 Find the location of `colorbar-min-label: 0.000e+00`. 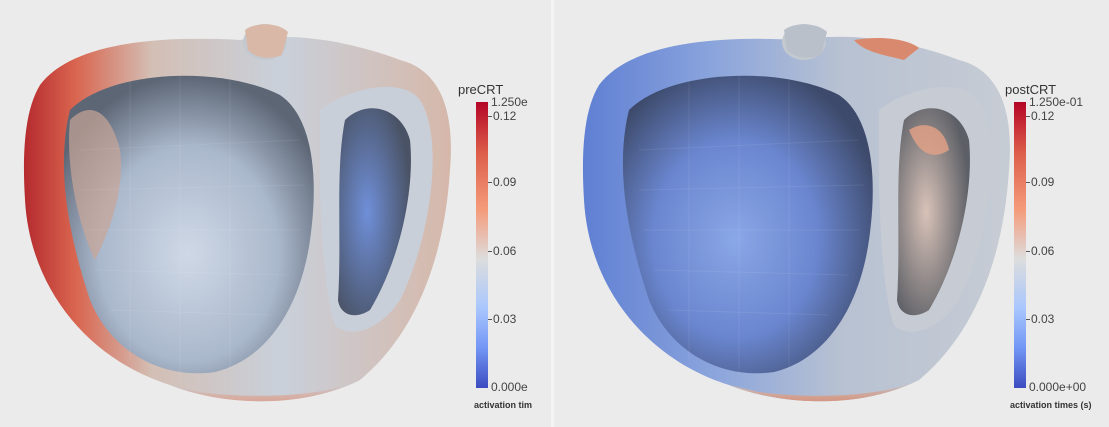

colorbar-min-label: 0.000e+00 is located at coordinates (1058, 387).